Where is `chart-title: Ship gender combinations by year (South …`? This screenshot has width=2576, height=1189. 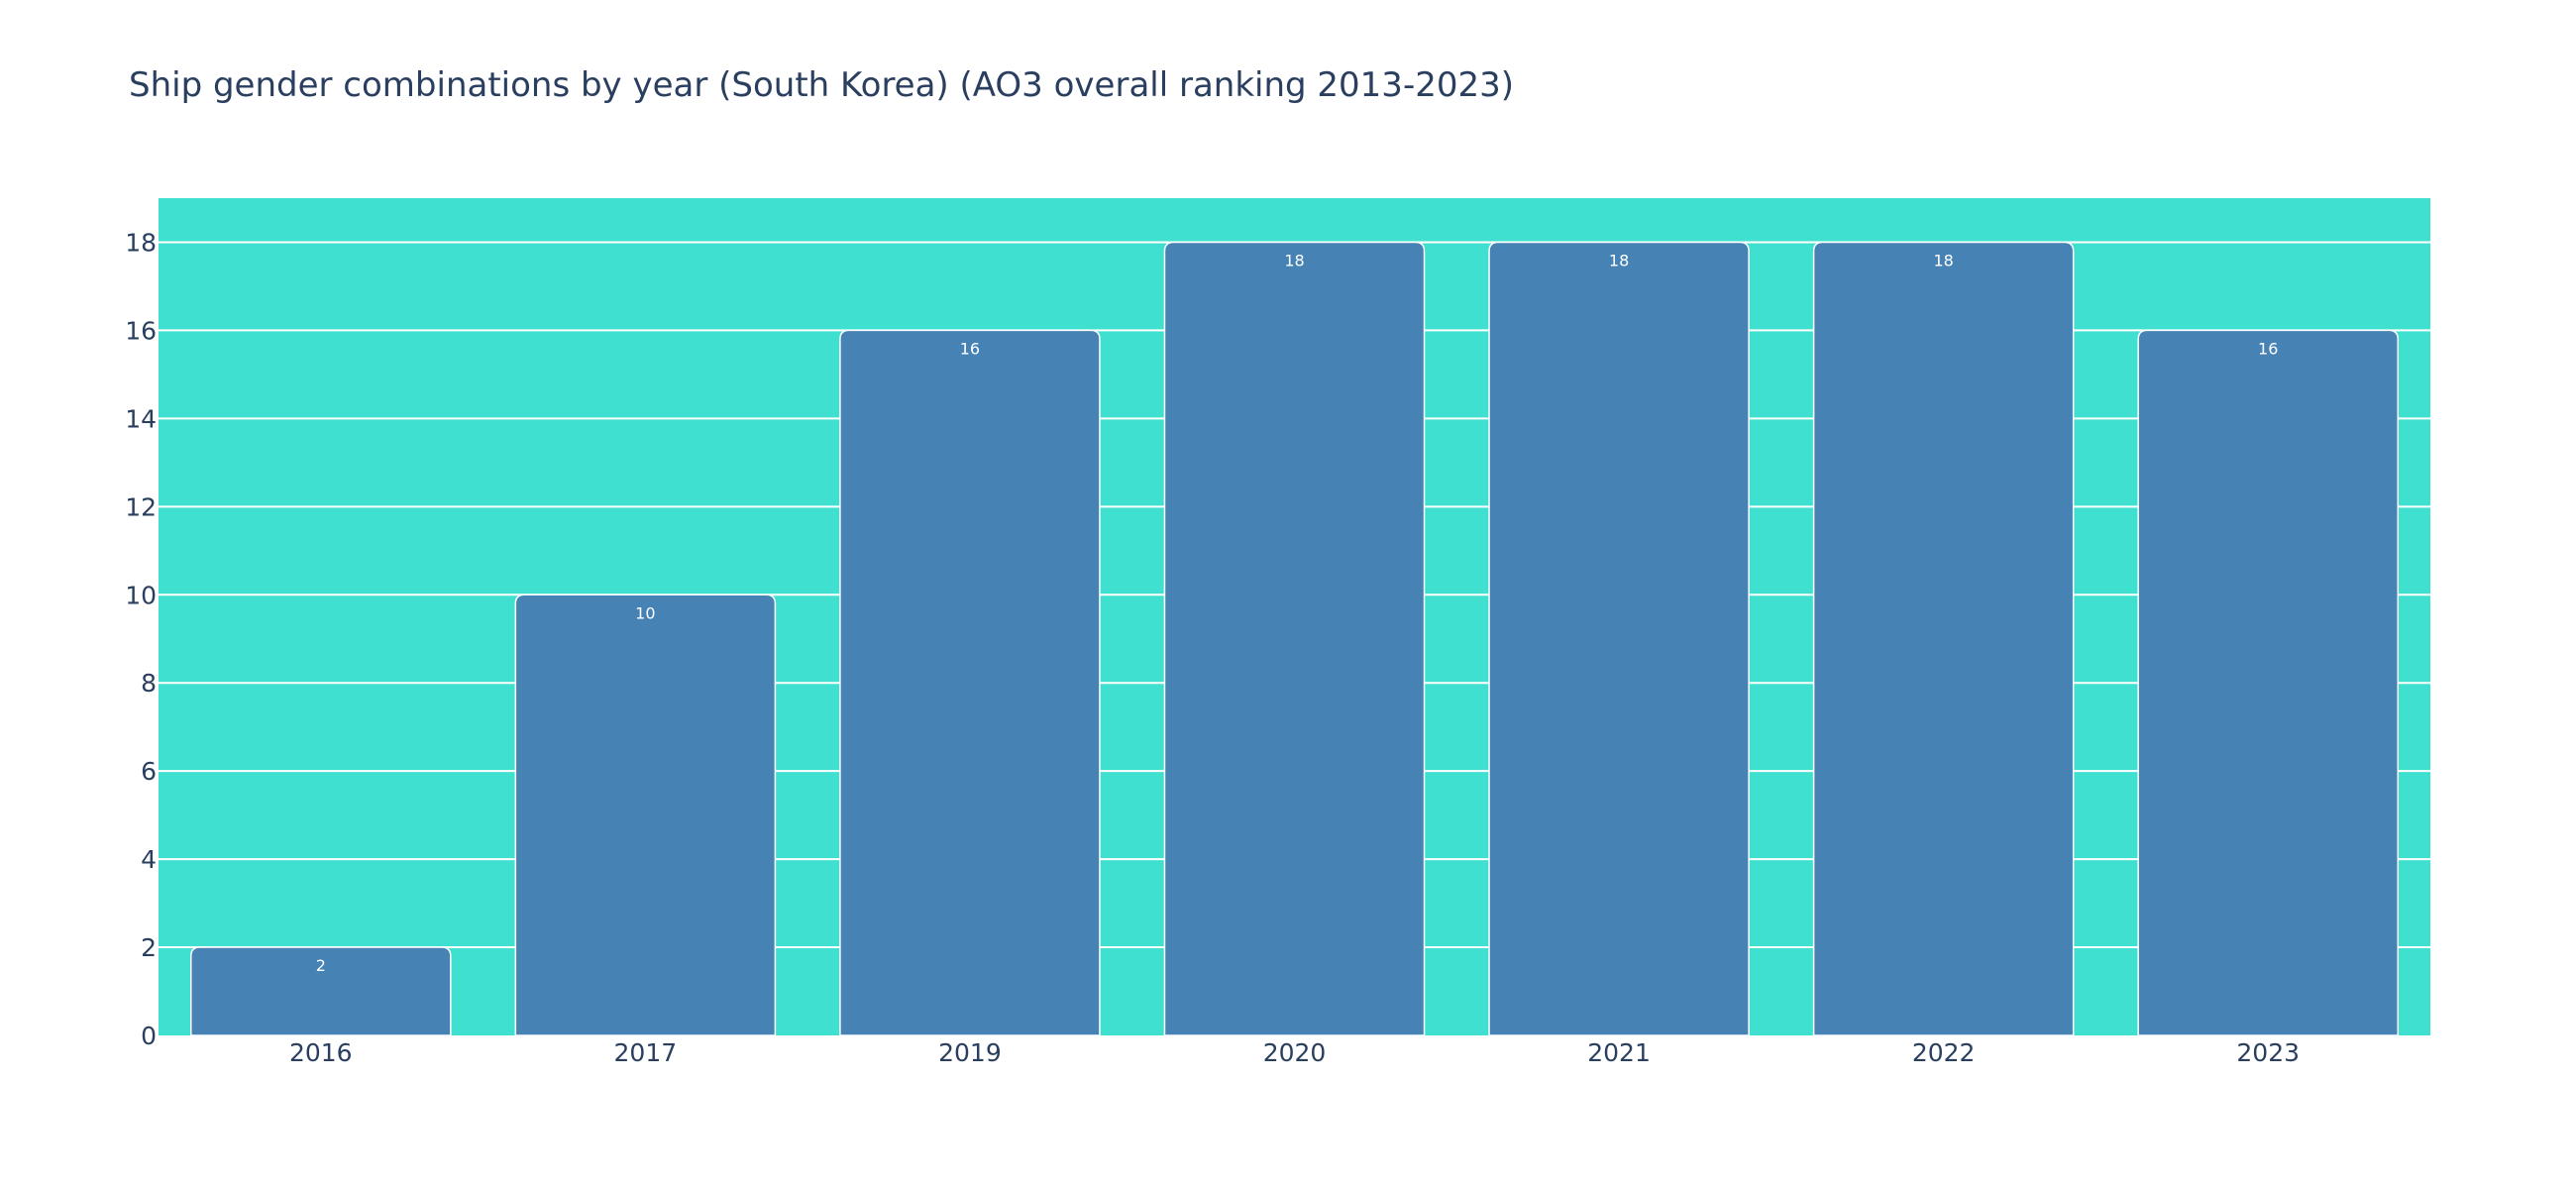
chart-title: Ship gender combinations by year (South … is located at coordinates (822, 85).